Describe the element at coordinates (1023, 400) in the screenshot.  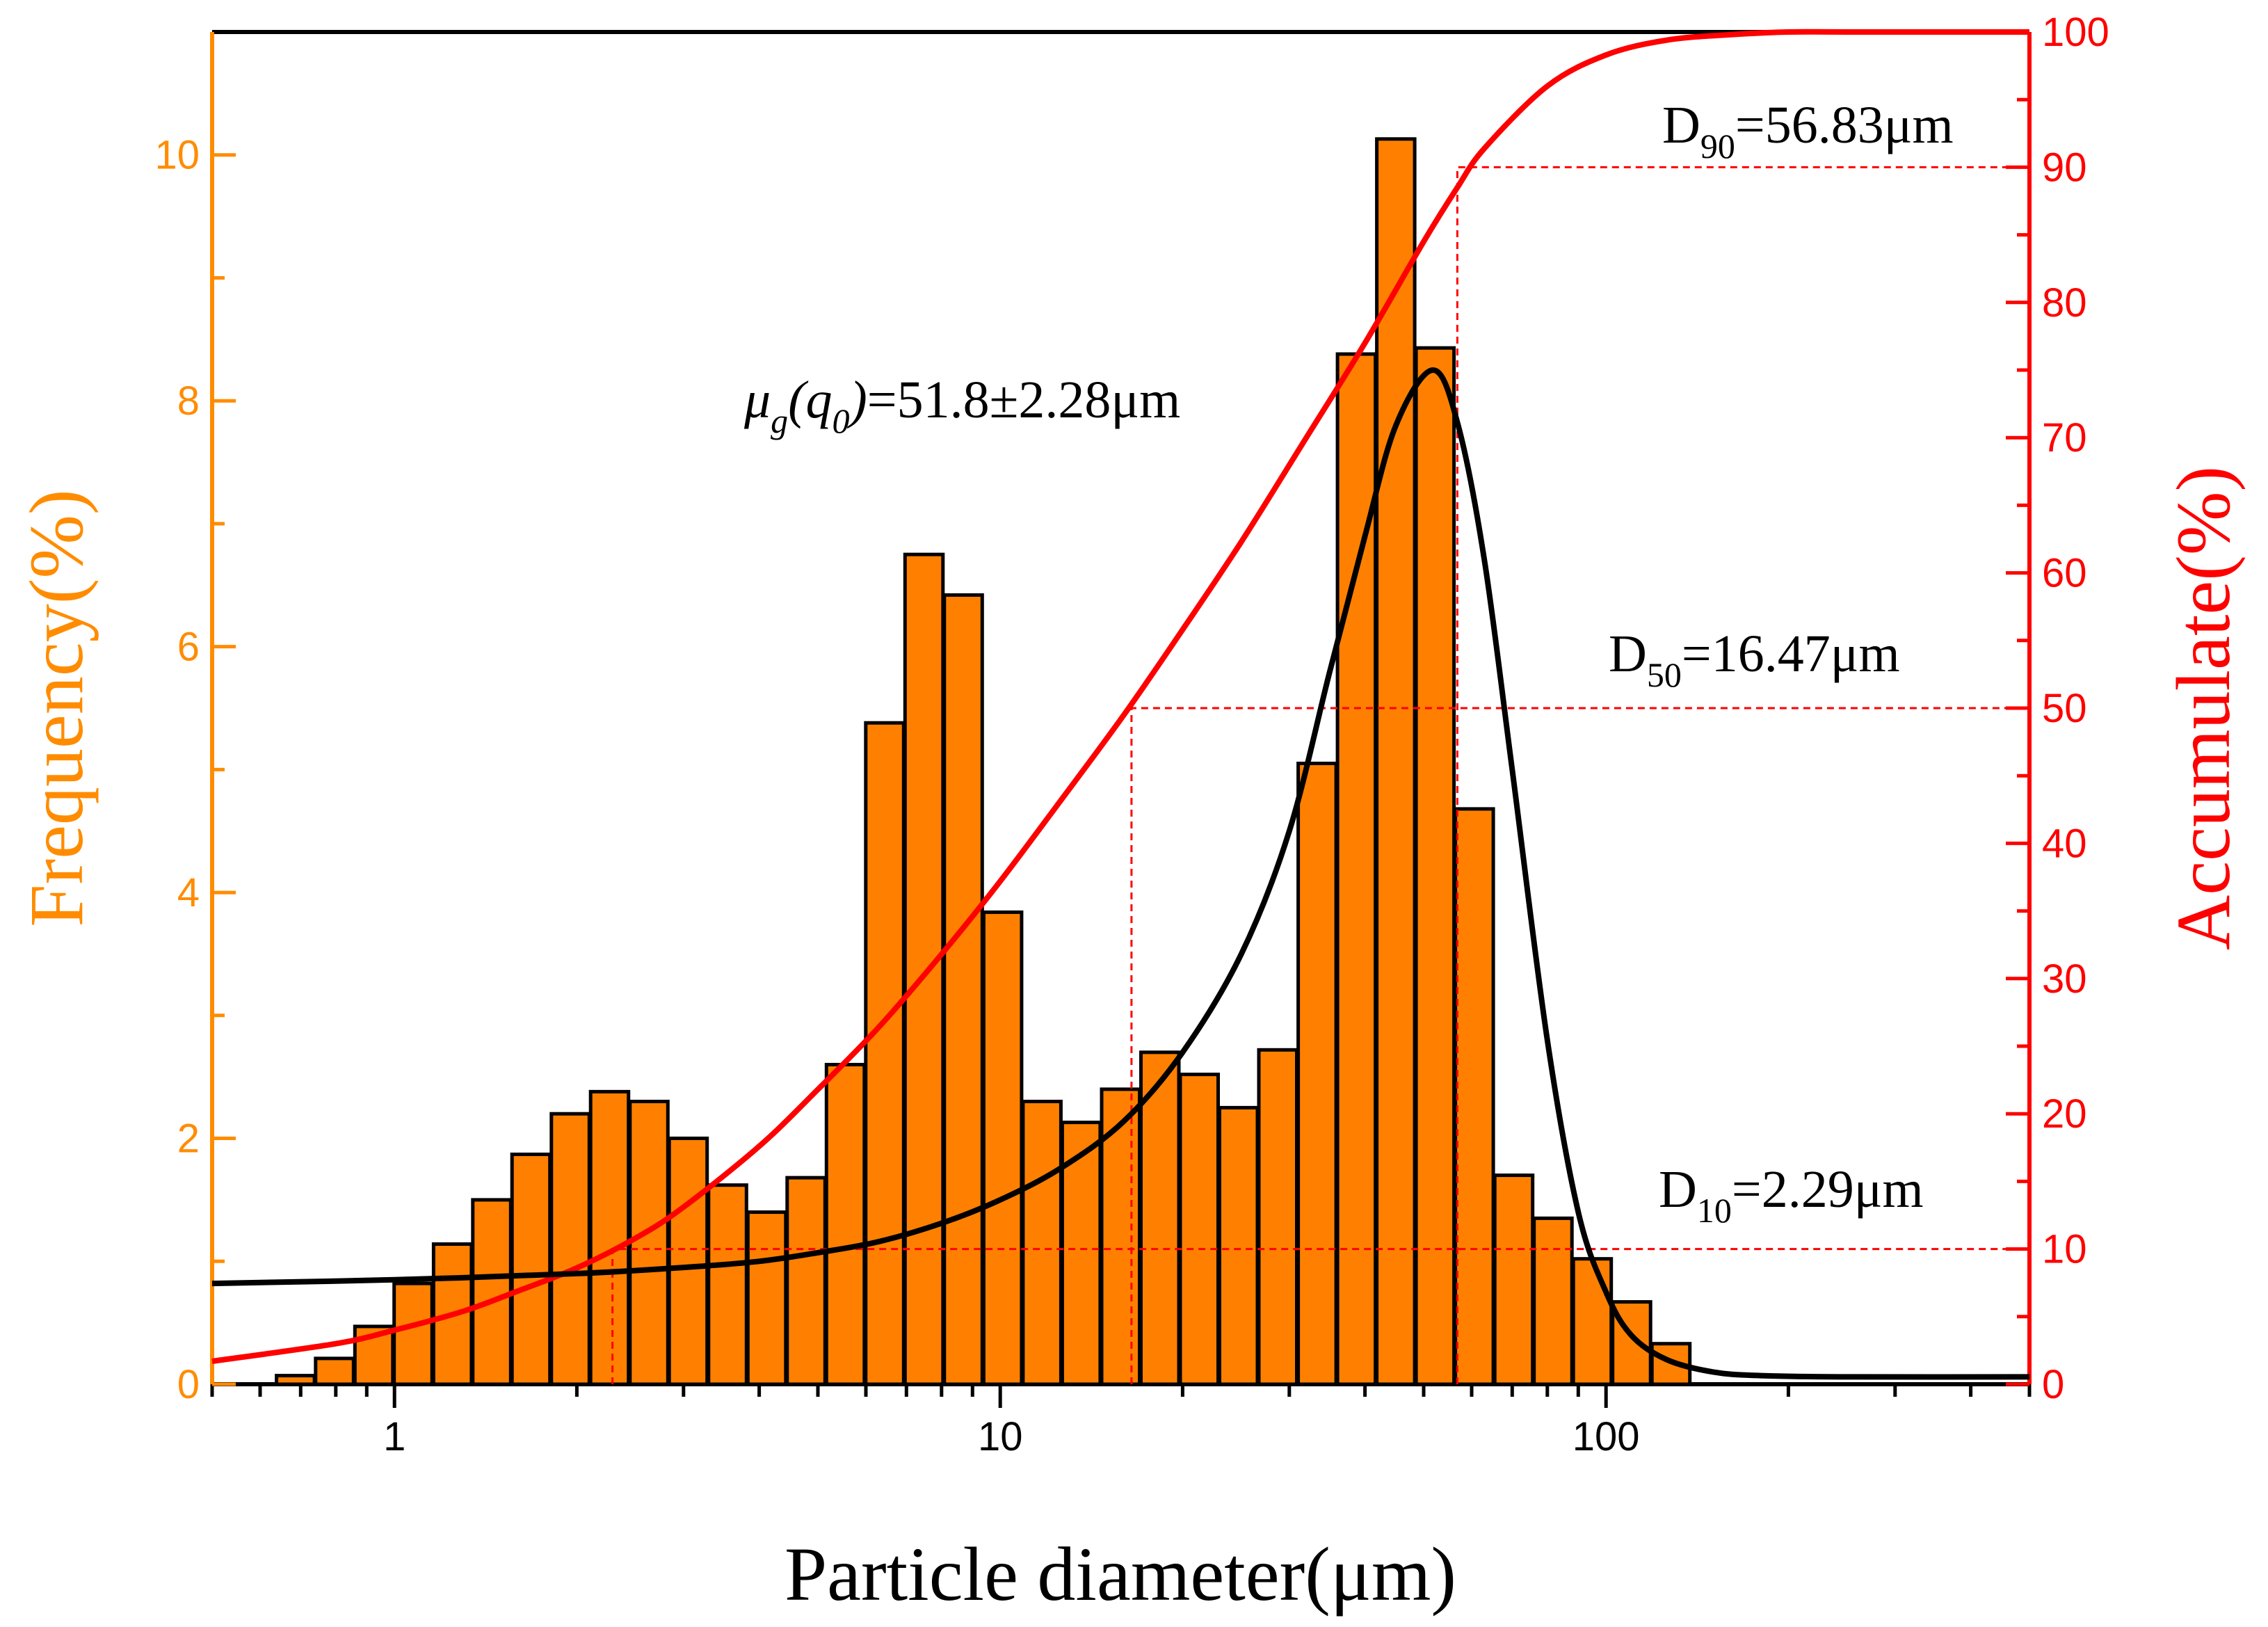
I see `mu-value: =51.8±2.28μm` at that location.